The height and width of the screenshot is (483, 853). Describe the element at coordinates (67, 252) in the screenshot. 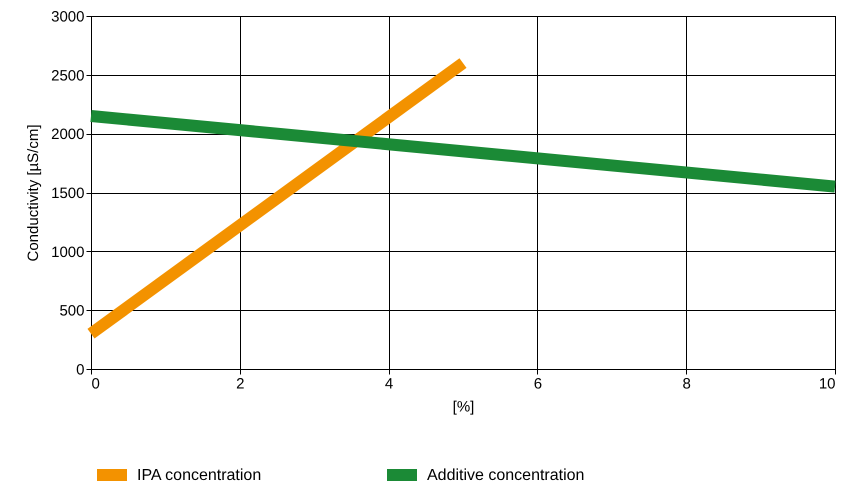

I see `y-tick-label: 1000` at that location.